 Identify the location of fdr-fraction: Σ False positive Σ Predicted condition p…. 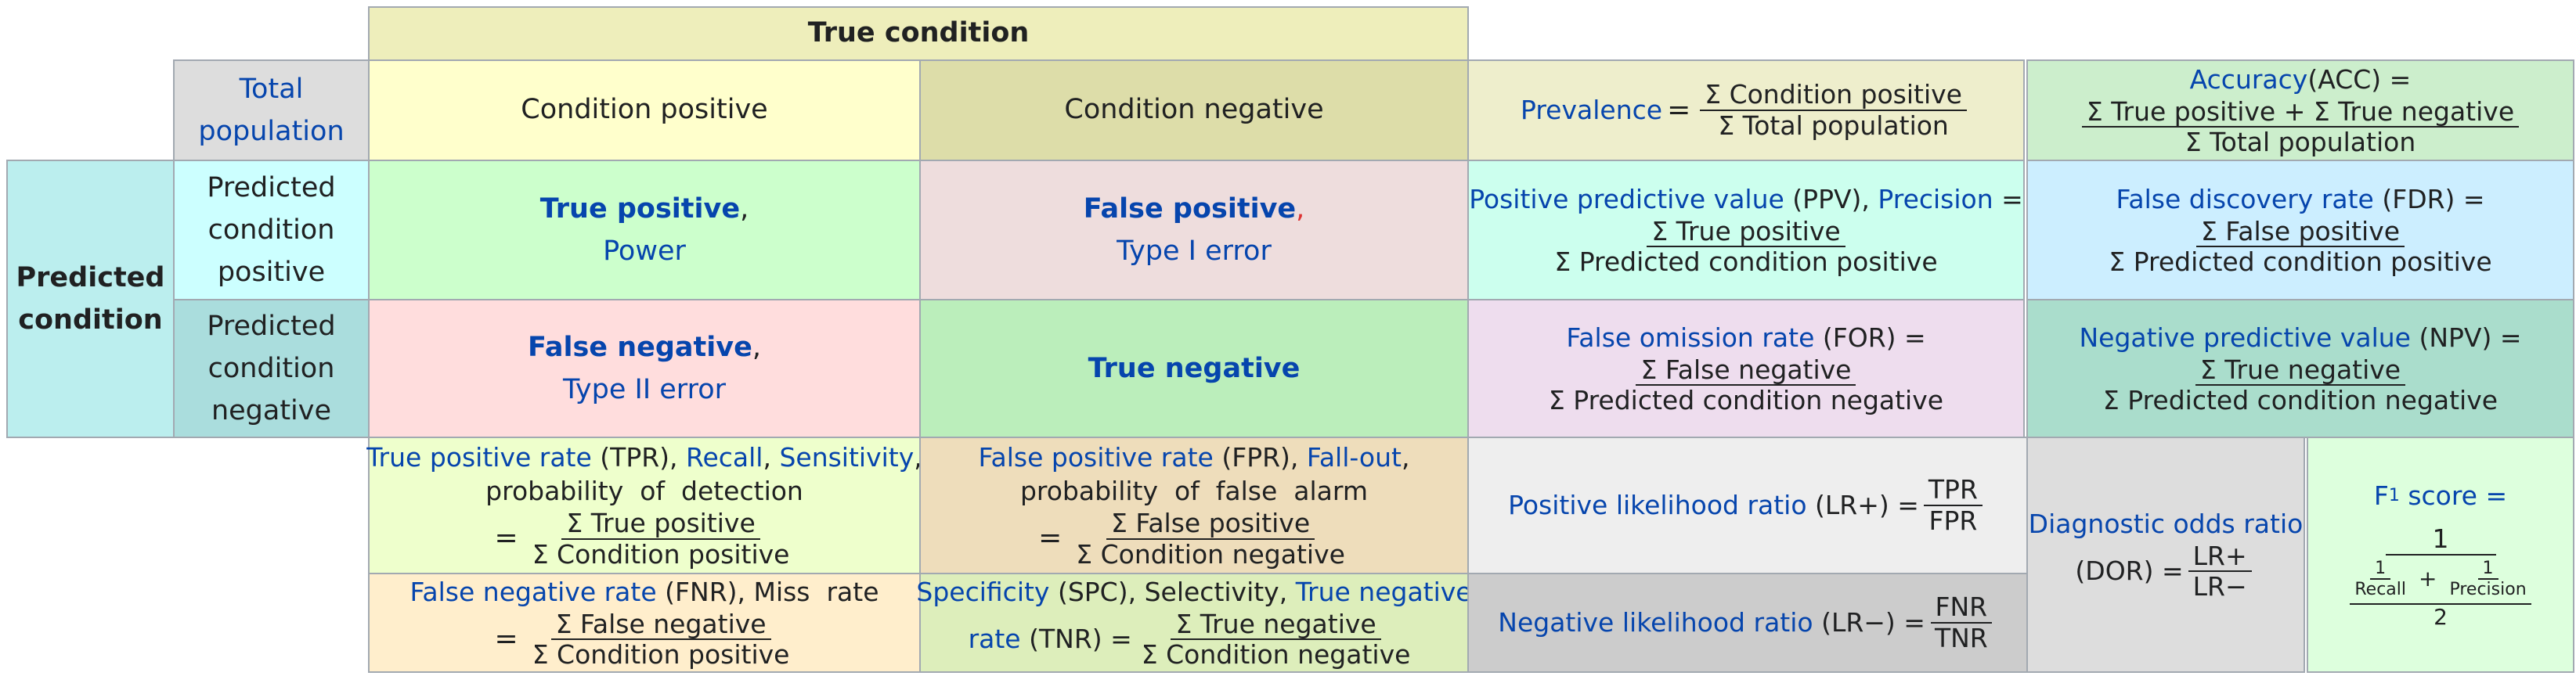
(2300, 247).